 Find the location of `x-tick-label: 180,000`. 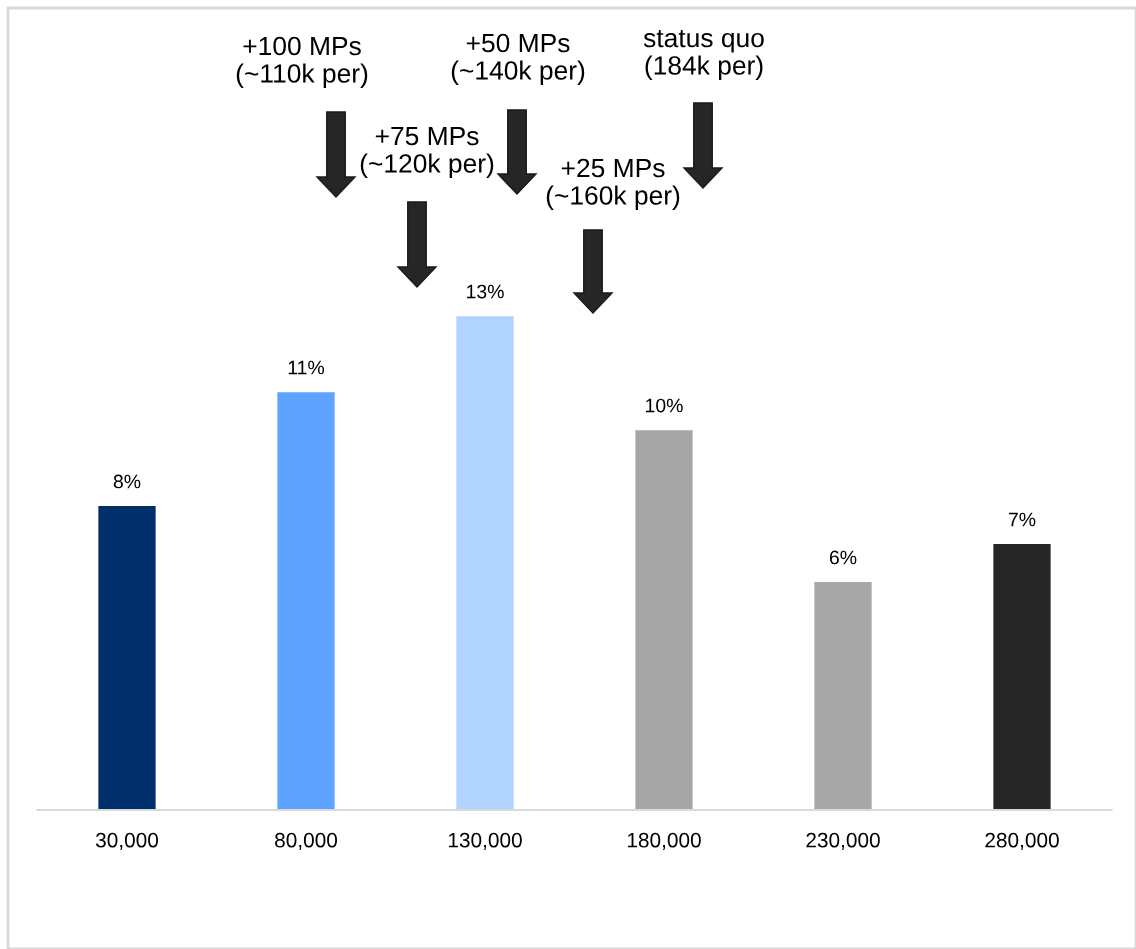

x-tick-label: 180,000 is located at coordinates (664, 841).